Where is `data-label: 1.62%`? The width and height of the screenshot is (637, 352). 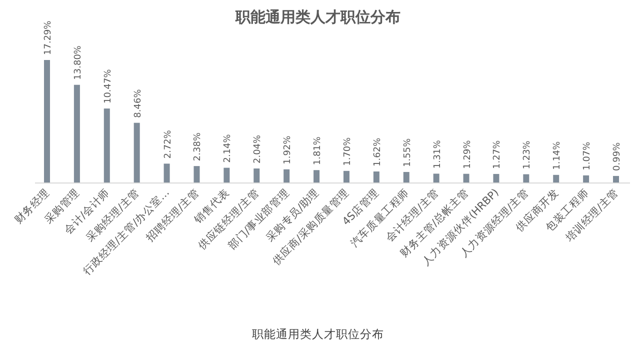
data-label: 1.62% is located at coordinates (377, 151).